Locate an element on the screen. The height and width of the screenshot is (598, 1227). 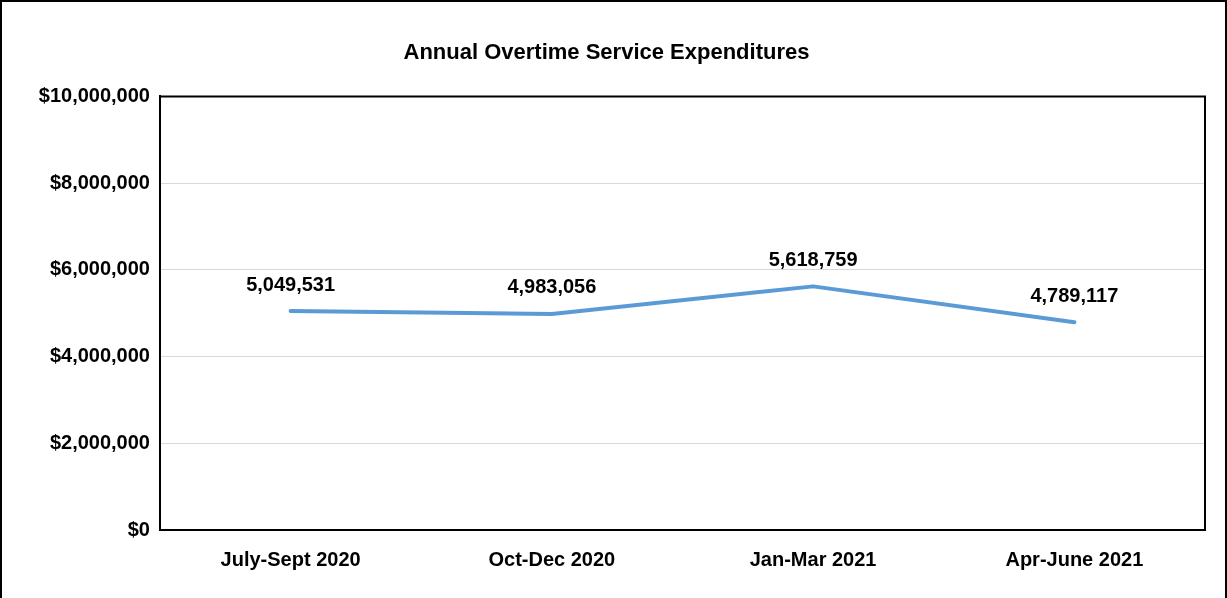
y-tick-label: $6,000,000 is located at coordinates (99, 268).